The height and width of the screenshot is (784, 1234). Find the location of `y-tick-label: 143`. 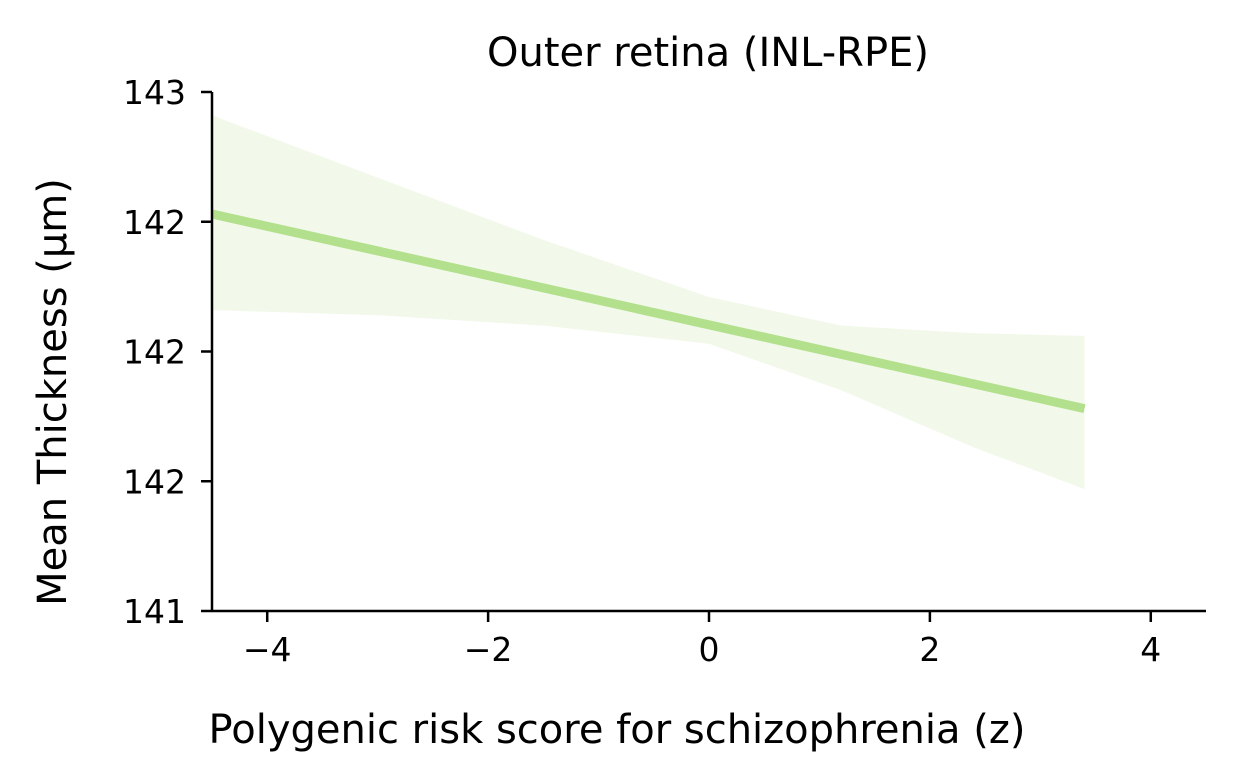

y-tick-label: 143 is located at coordinates (154, 92).